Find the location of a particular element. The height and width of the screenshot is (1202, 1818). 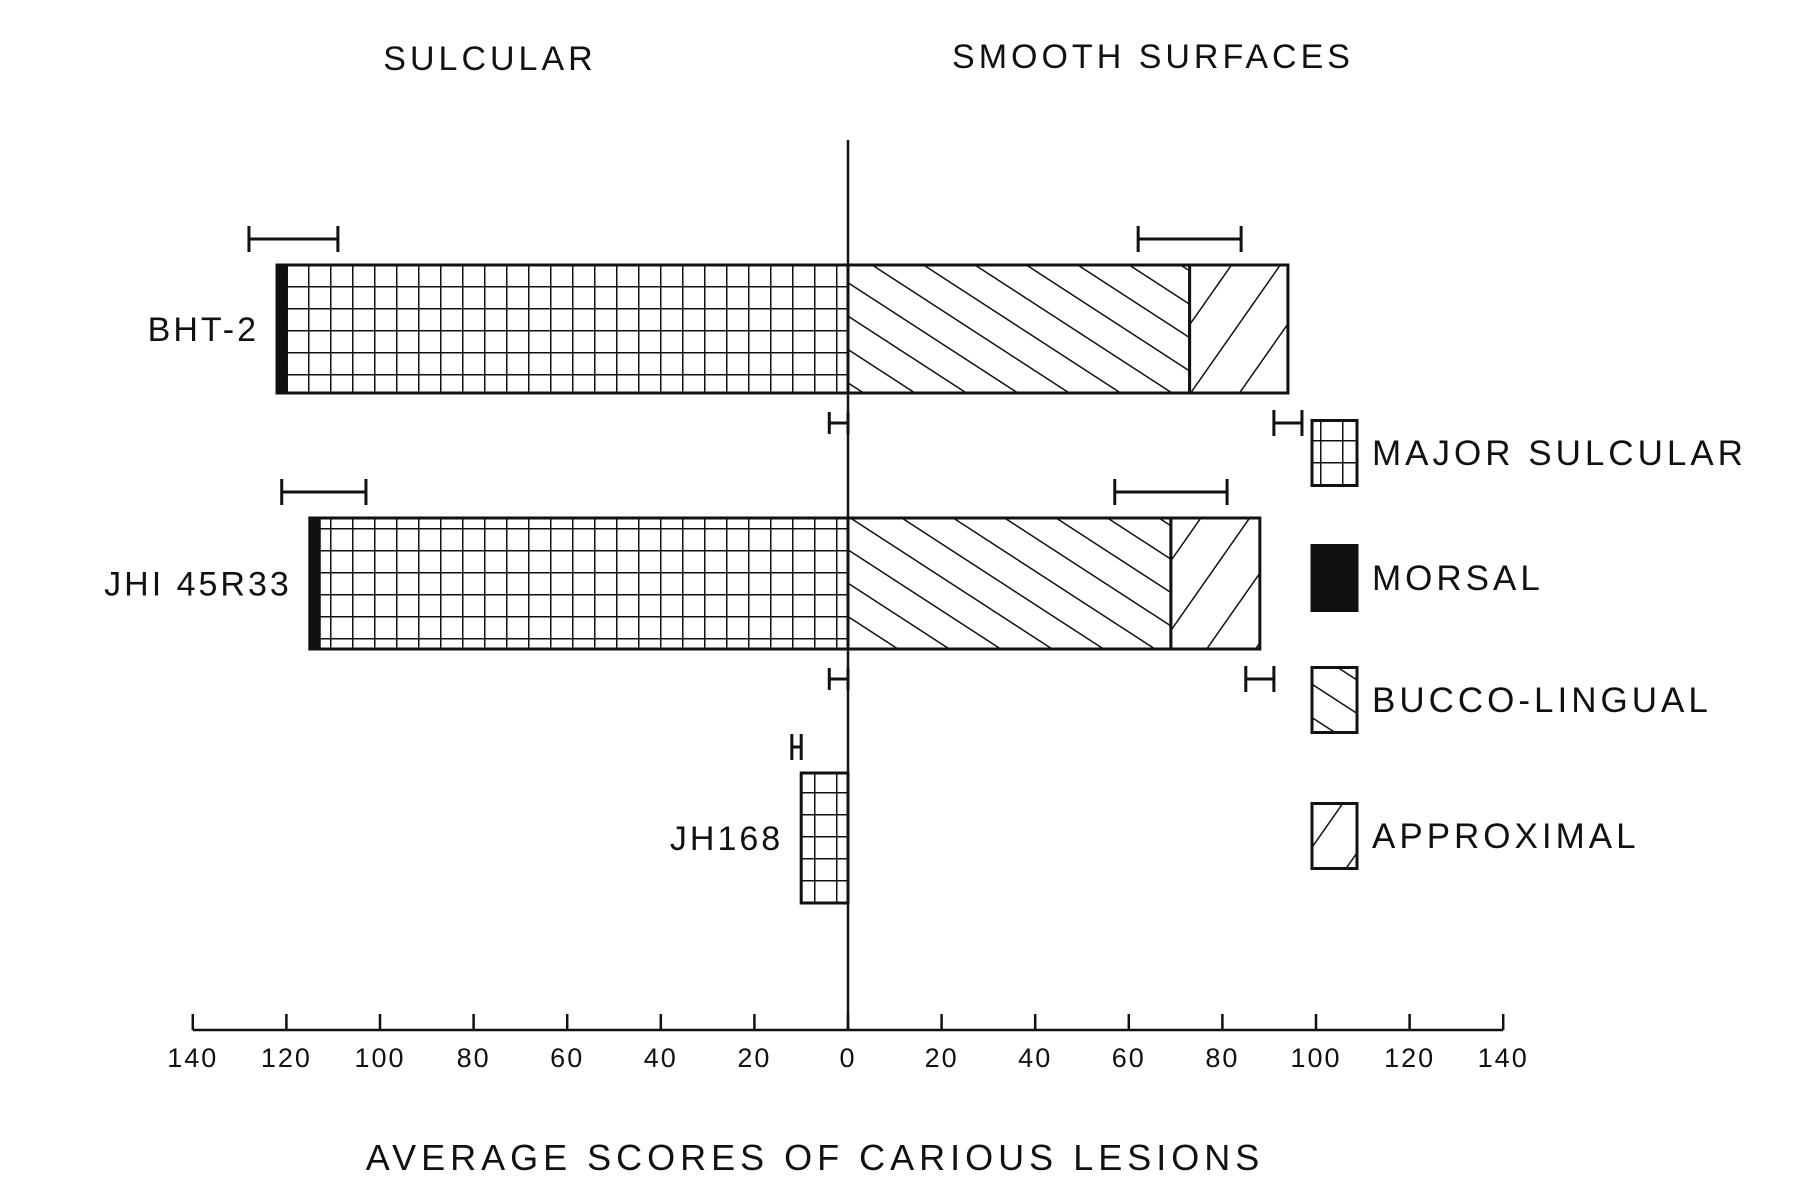

bar-jhi-45r33-approximal is located at coordinates (1215, 583).